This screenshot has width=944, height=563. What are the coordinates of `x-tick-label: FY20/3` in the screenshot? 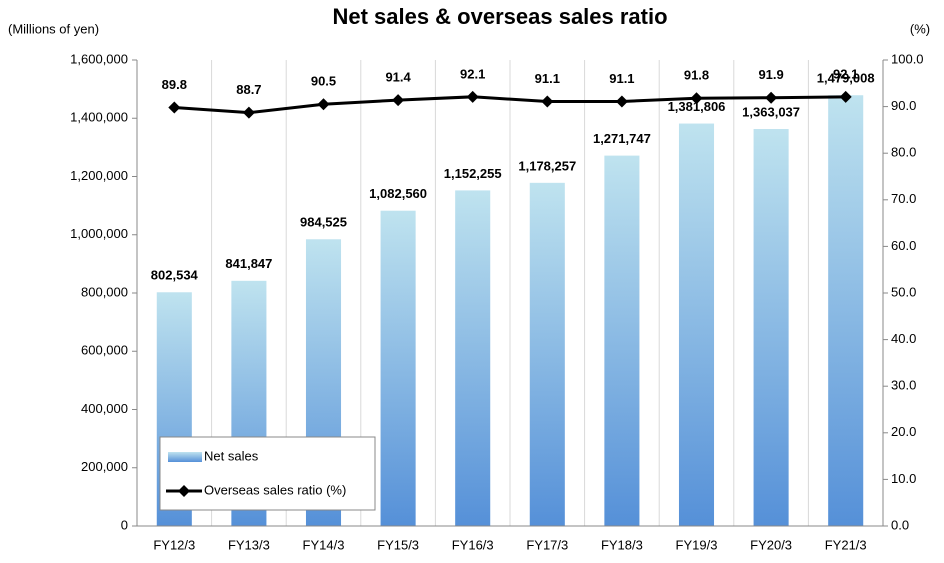 It's located at (771, 544).